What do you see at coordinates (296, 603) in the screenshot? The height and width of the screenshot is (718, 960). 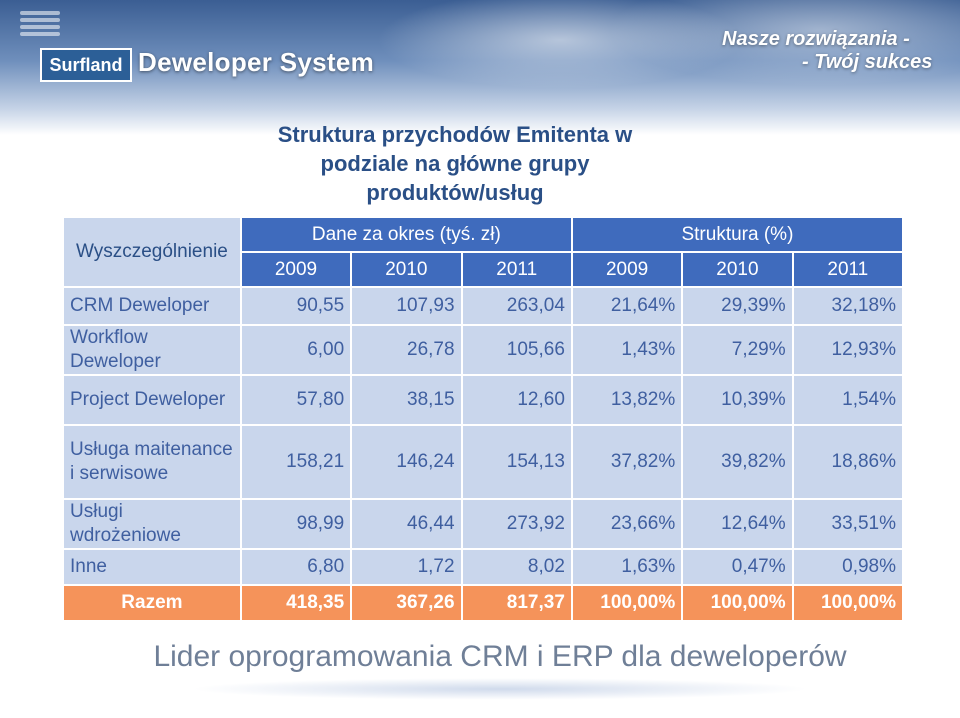 I see `total-value: 418,35` at bounding box center [296, 603].